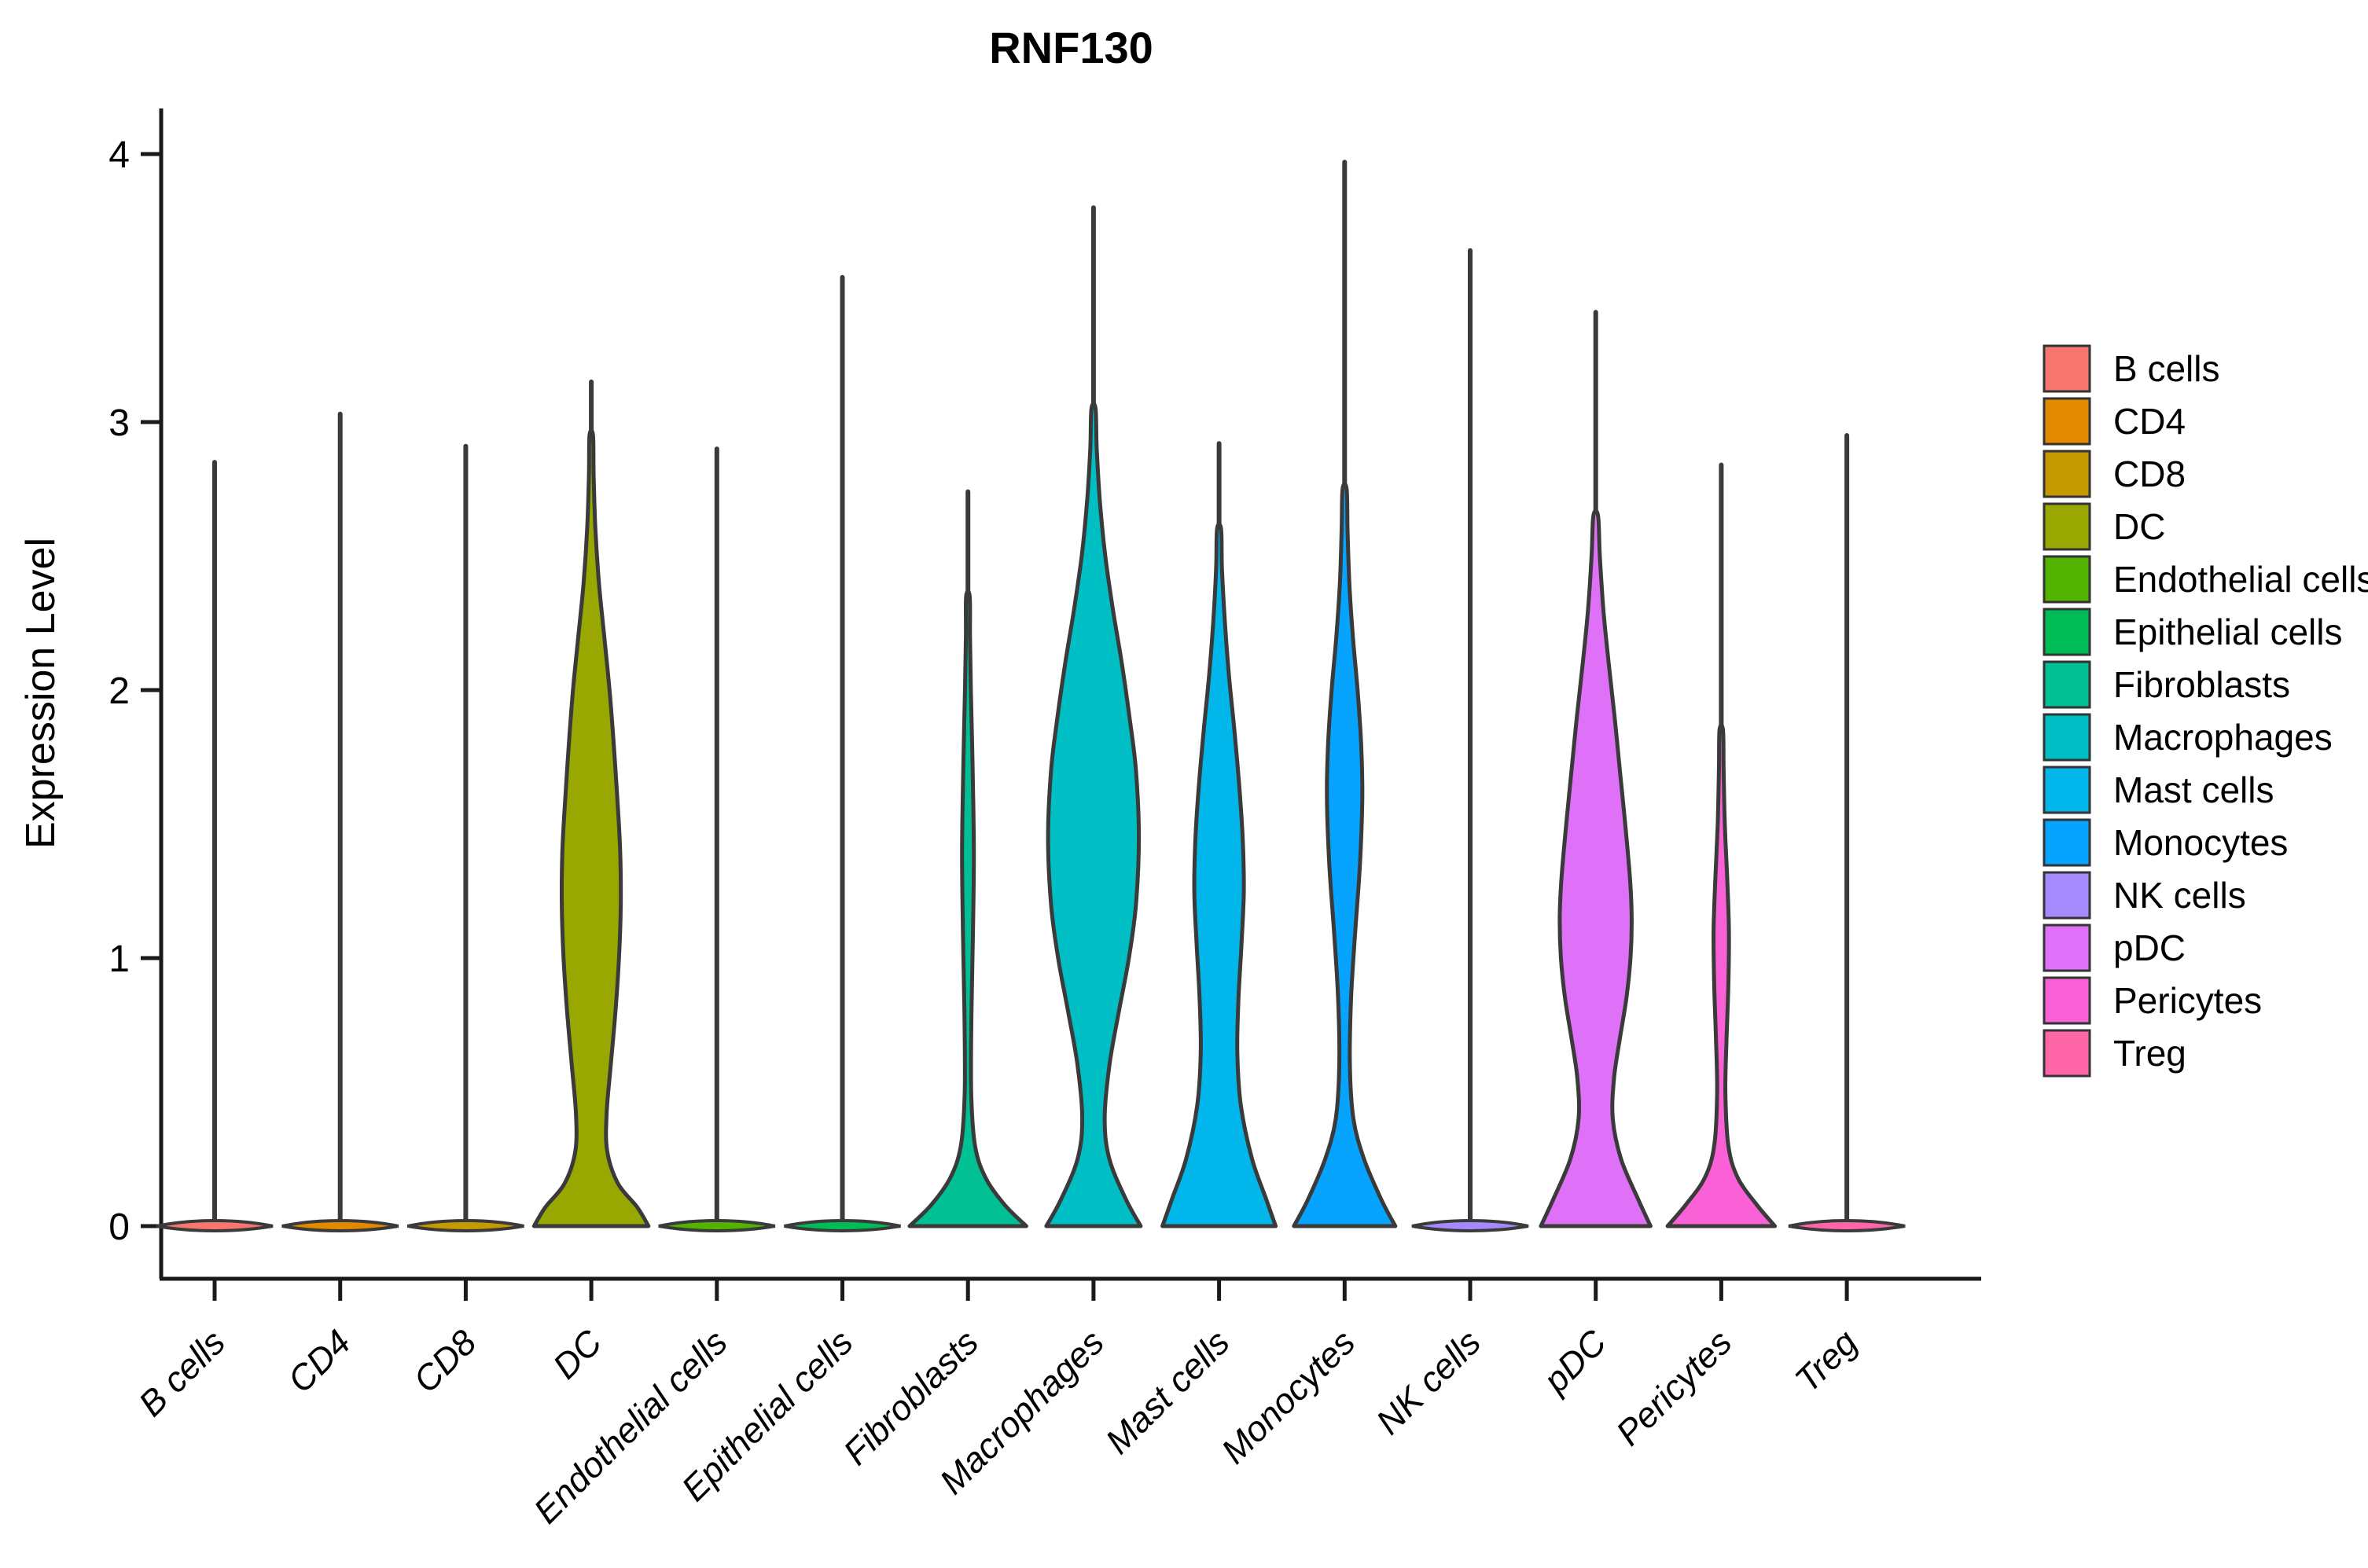  What do you see at coordinates (577, 1354) in the screenshot?
I see `x-tick-label-dc: DC` at bounding box center [577, 1354].